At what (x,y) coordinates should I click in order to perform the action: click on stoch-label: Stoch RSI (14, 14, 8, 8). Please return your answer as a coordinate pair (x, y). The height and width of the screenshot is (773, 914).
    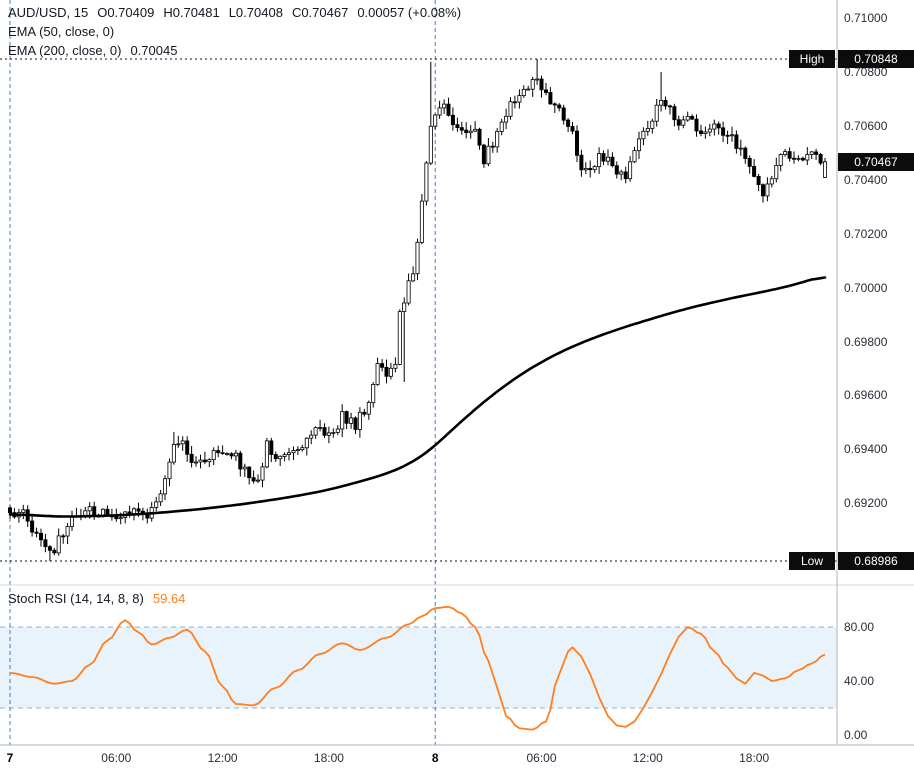
    Looking at the image, I should click on (76, 598).